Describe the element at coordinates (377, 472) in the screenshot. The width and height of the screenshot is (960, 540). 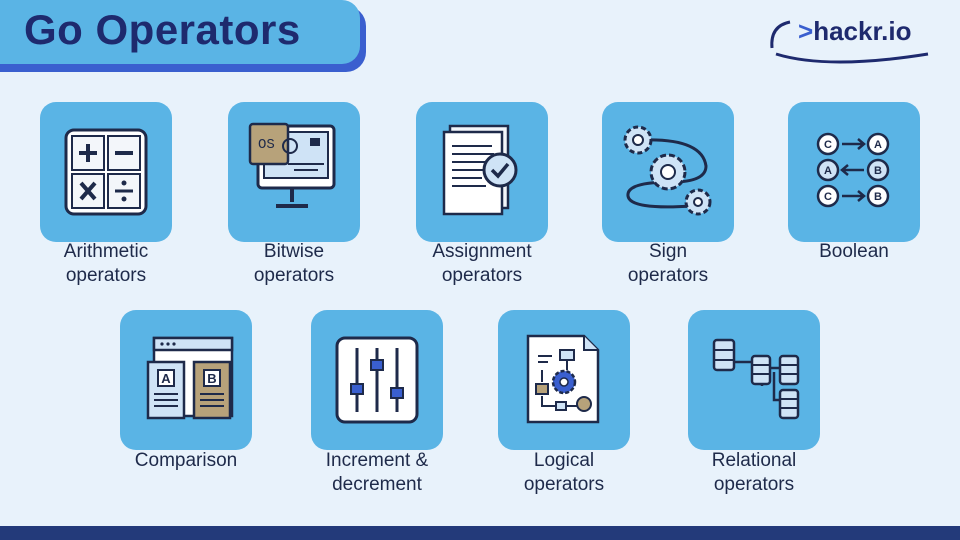
I see `label-increment: Increment & decrement` at that location.